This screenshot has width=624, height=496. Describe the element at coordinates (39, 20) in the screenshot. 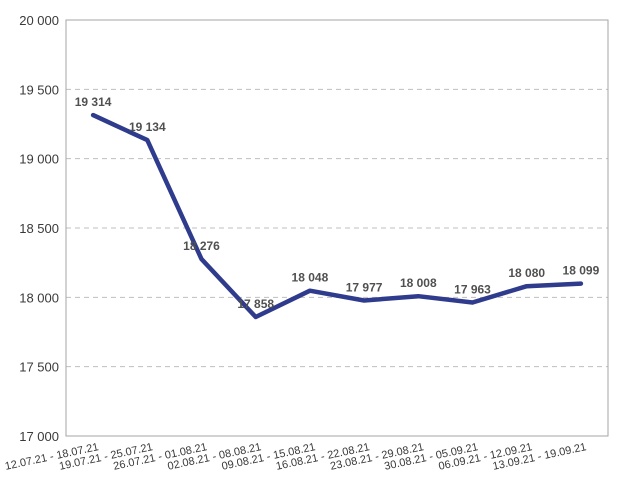

I see `y-tick-label: 20 000` at that location.